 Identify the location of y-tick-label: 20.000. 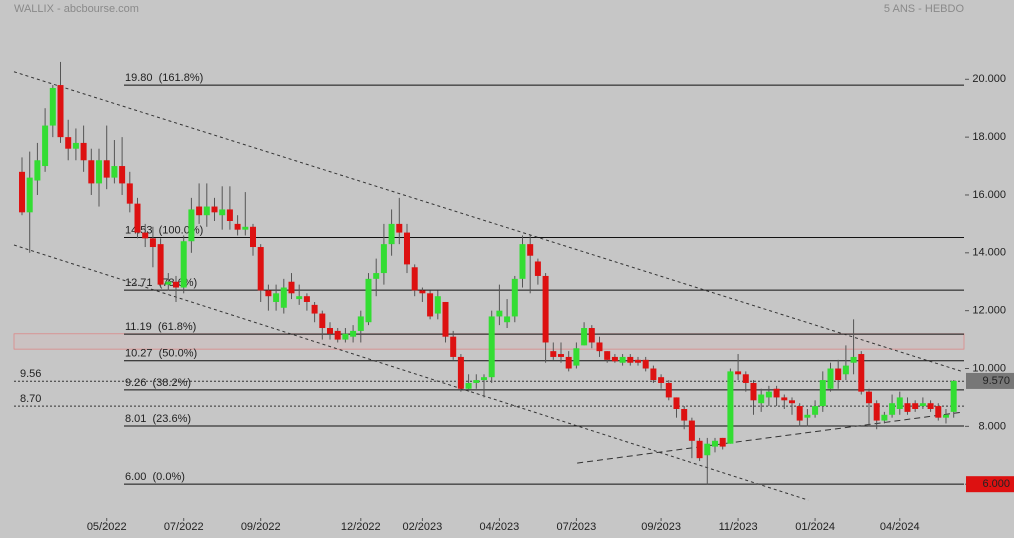
(989, 79).